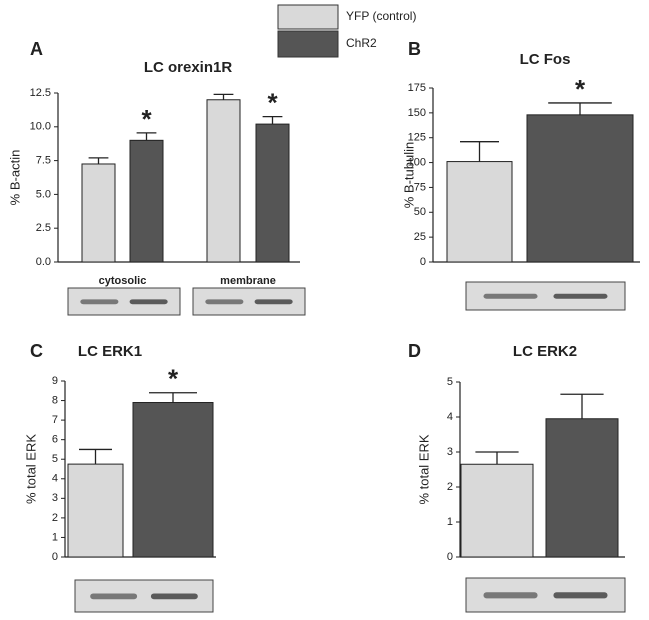  What do you see at coordinates (414, 49) in the screenshot?
I see `panel-letter: B` at bounding box center [414, 49].